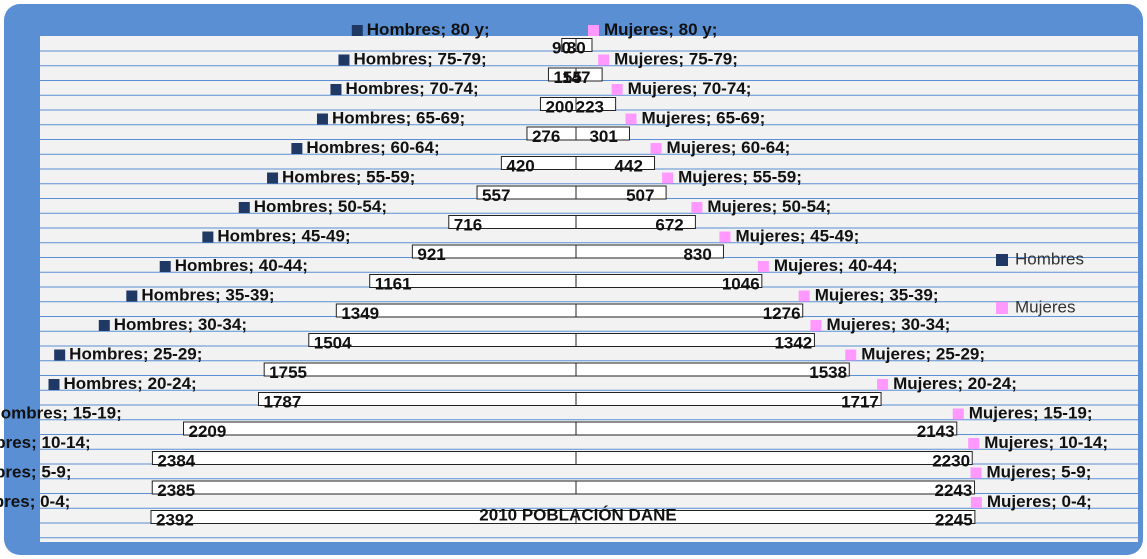 Image resolution: width=1147 pixels, height=559 pixels. What do you see at coordinates (888, 324) in the screenshot?
I see `data-label: Mujeres; 30-34;` at bounding box center [888, 324].